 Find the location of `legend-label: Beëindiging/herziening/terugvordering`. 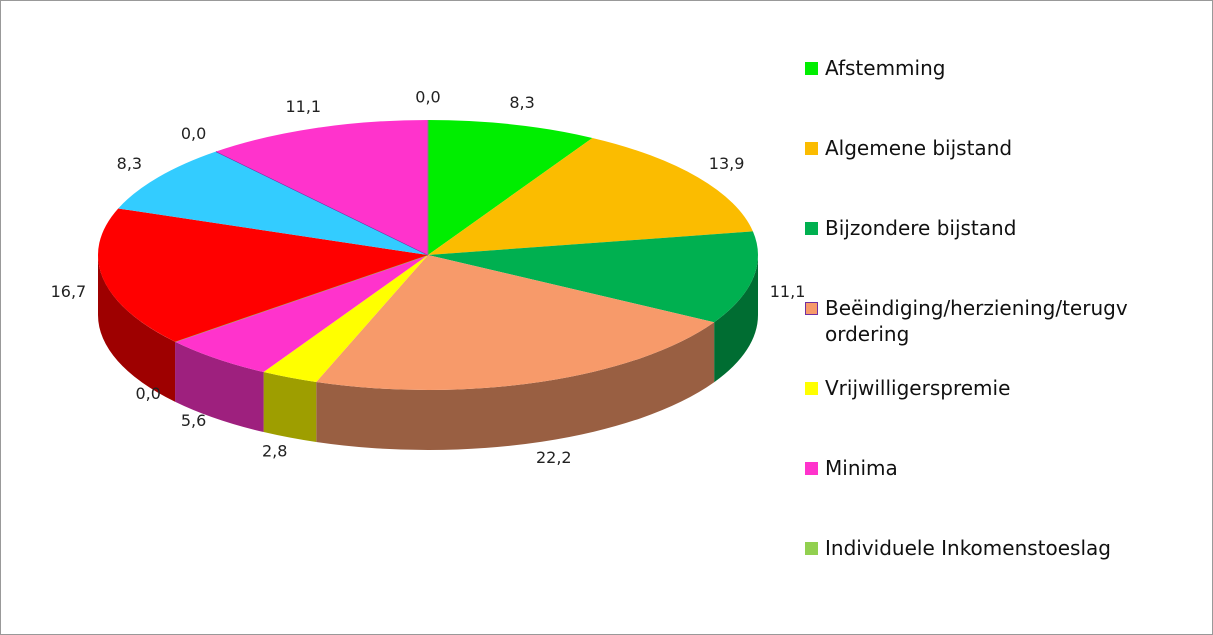

legend-label: Beëindiging/herziening/terugvordering is located at coordinates (976, 321).